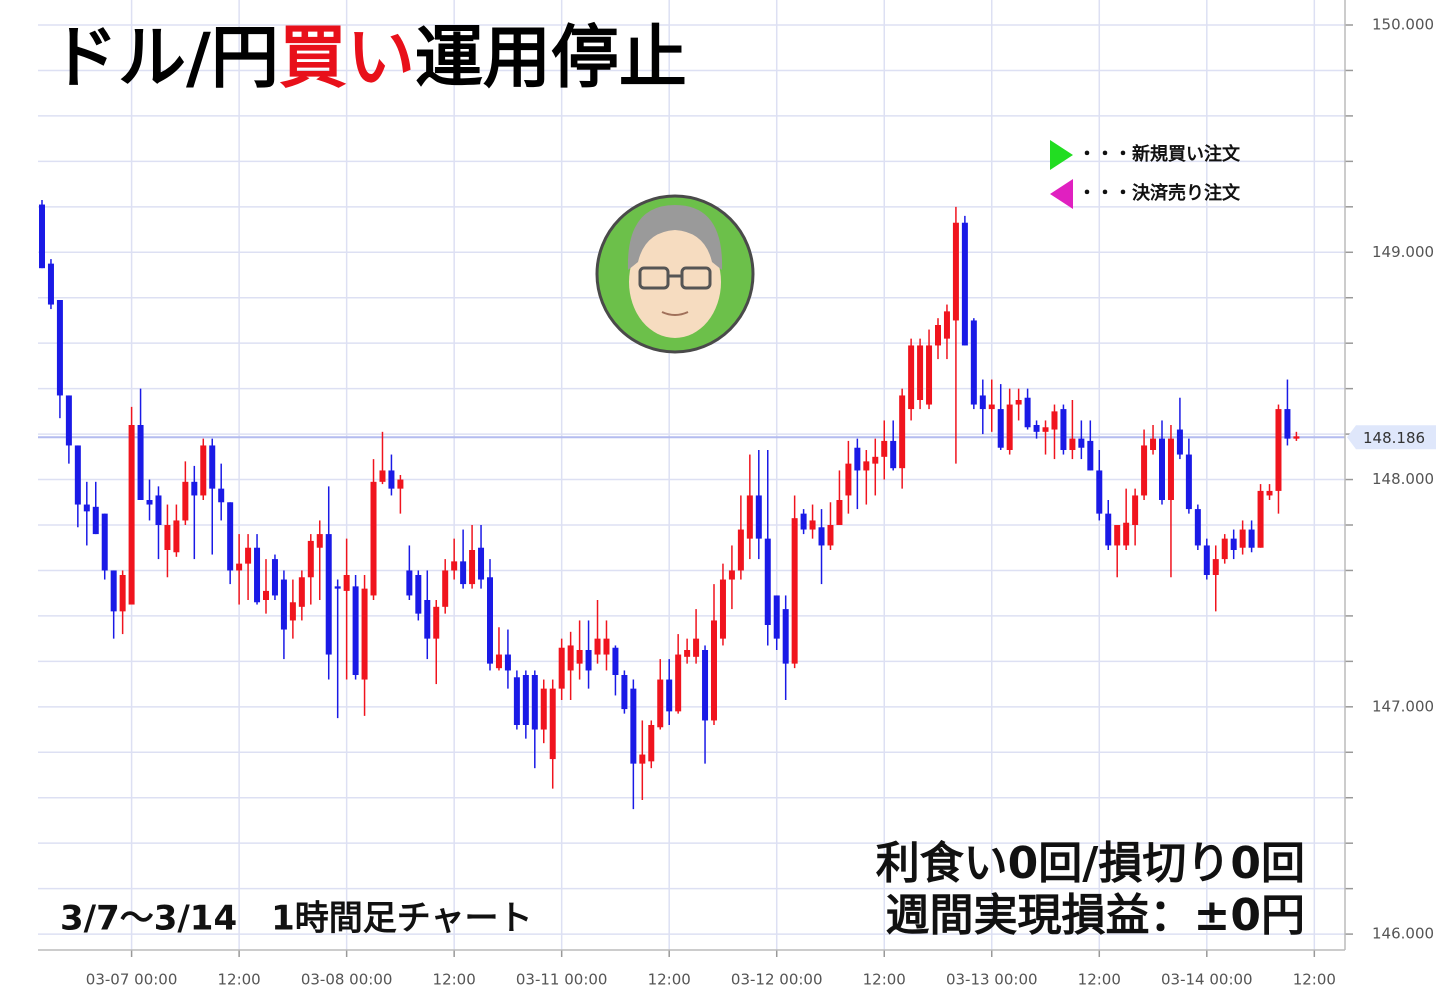 This screenshot has width=1436, height=996. Describe the element at coordinates (347, 58) in the screenshot. I see `title-highlight: 買い` at that location.